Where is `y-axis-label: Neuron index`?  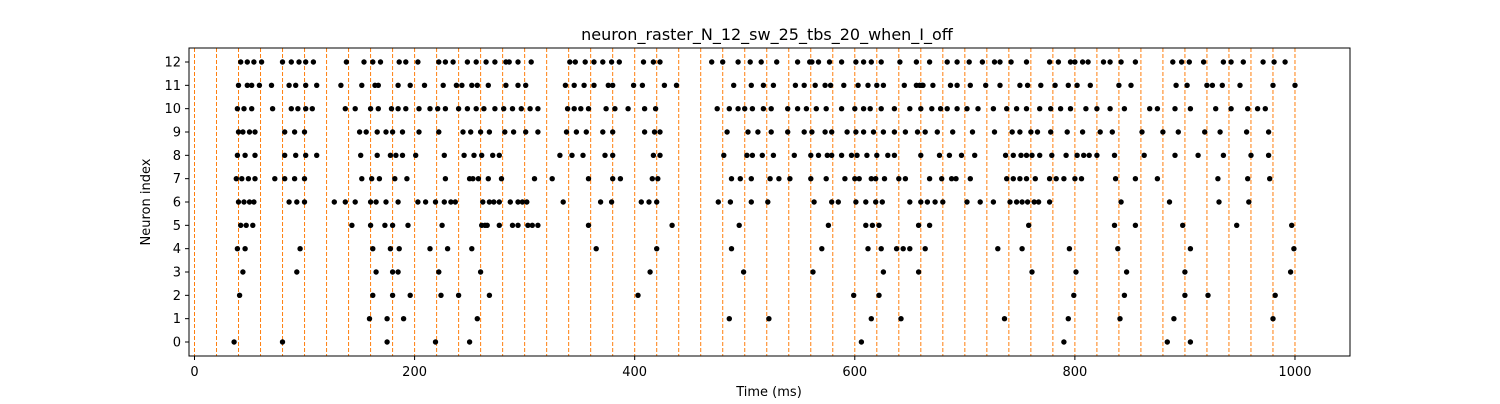
y-axis-label: Neuron index is located at coordinates (146, 201).